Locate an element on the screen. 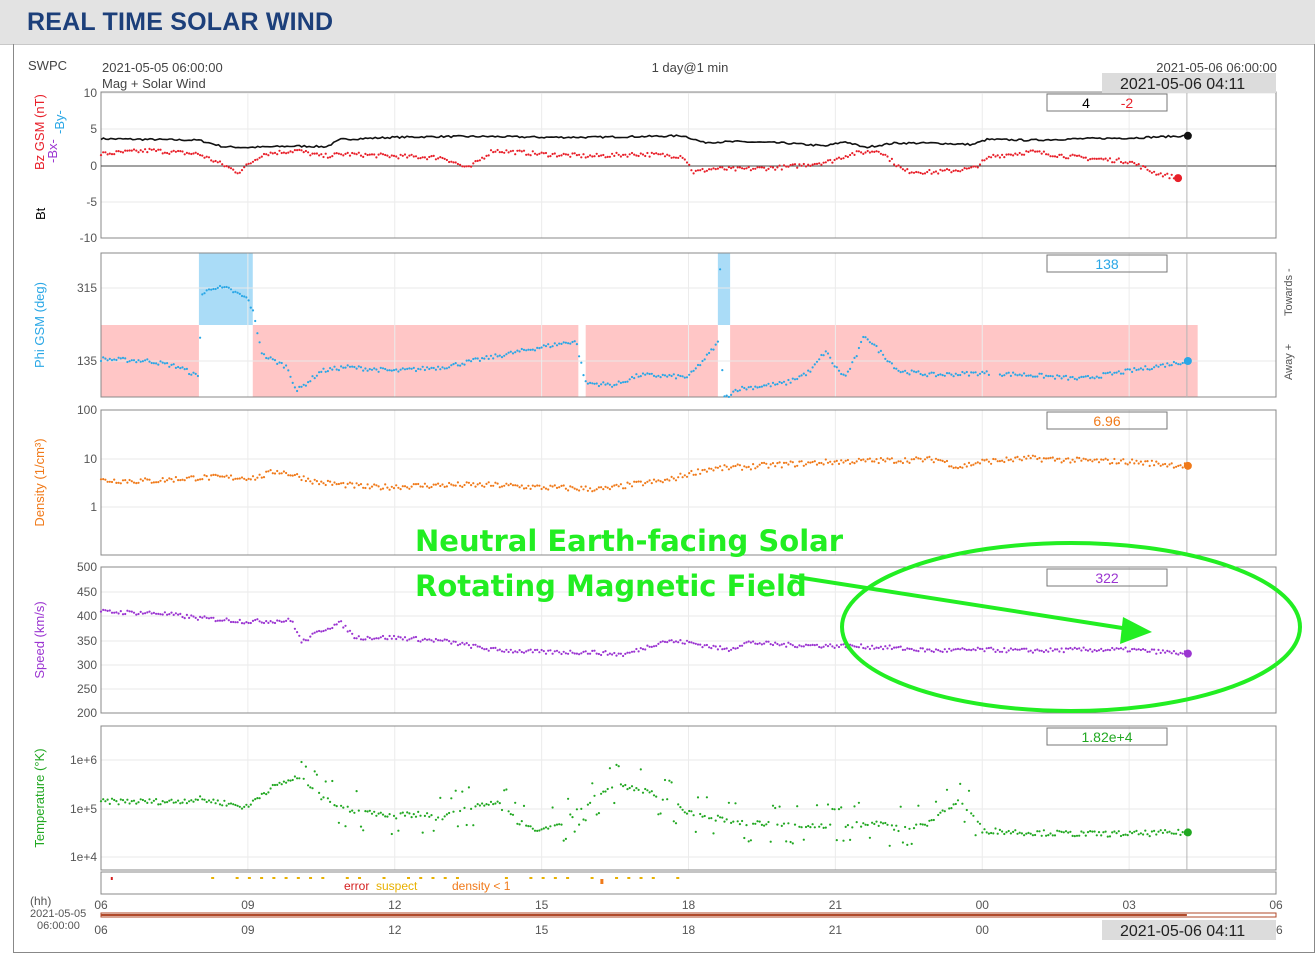 This screenshot has width=1315, height=954. y-tick-label: 100 is located at coordinates (87, 410).